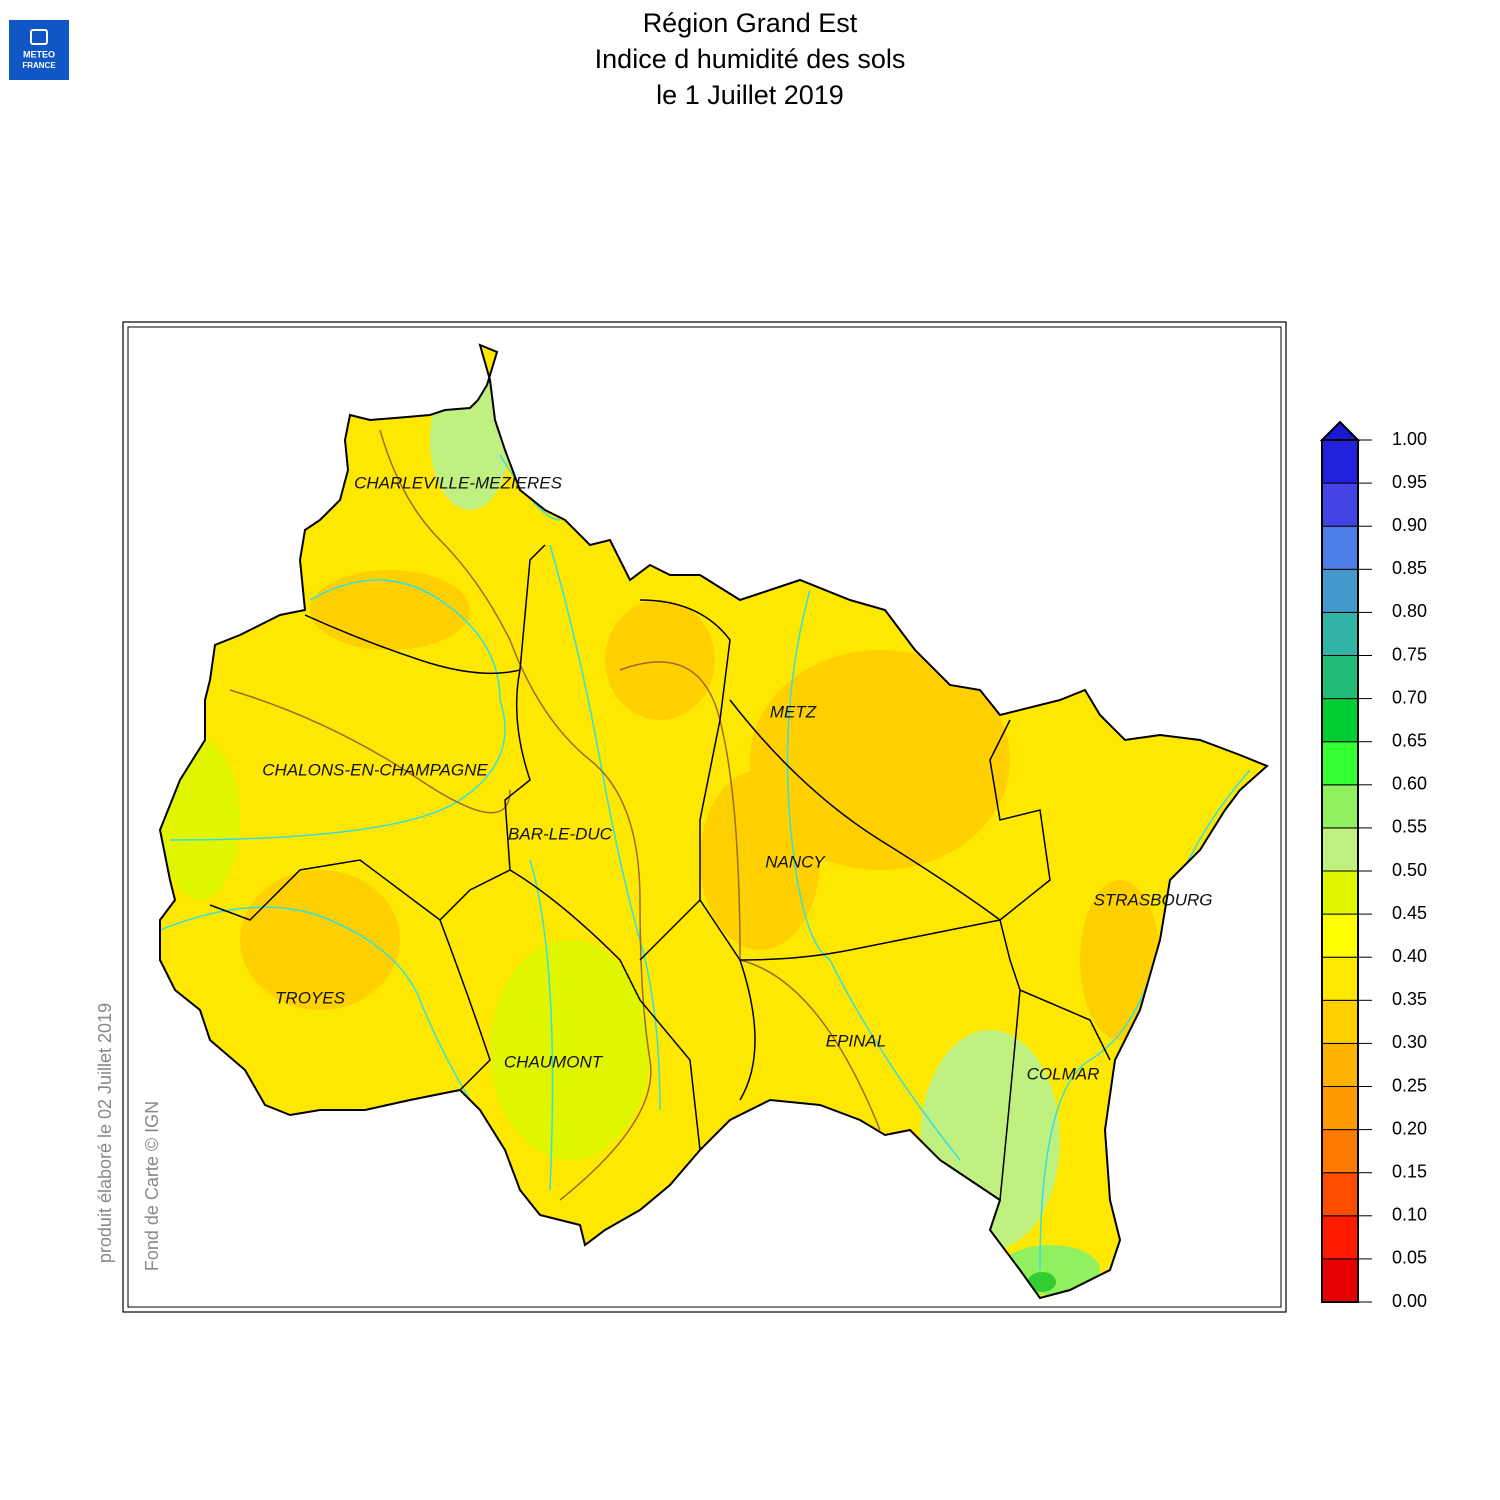  Describe the element at coordinates (1409, 740) in the screenshot. I see `tick-label: 0.65` at that location.